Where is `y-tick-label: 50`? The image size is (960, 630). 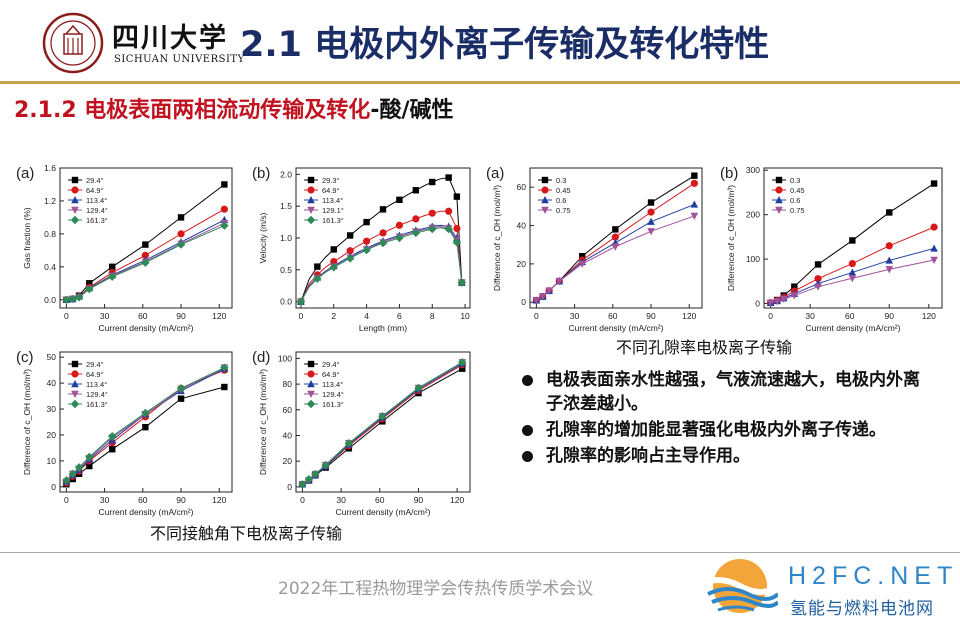
y-tick-label: 50 is located at coordinates (52, 357).